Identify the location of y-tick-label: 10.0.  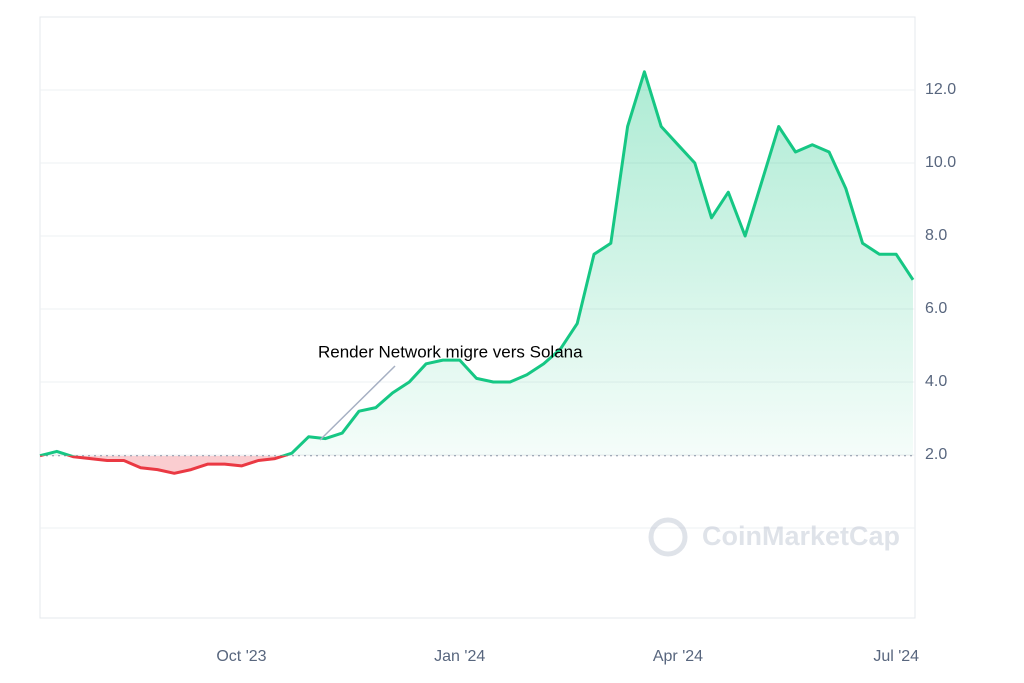
(940, 162).